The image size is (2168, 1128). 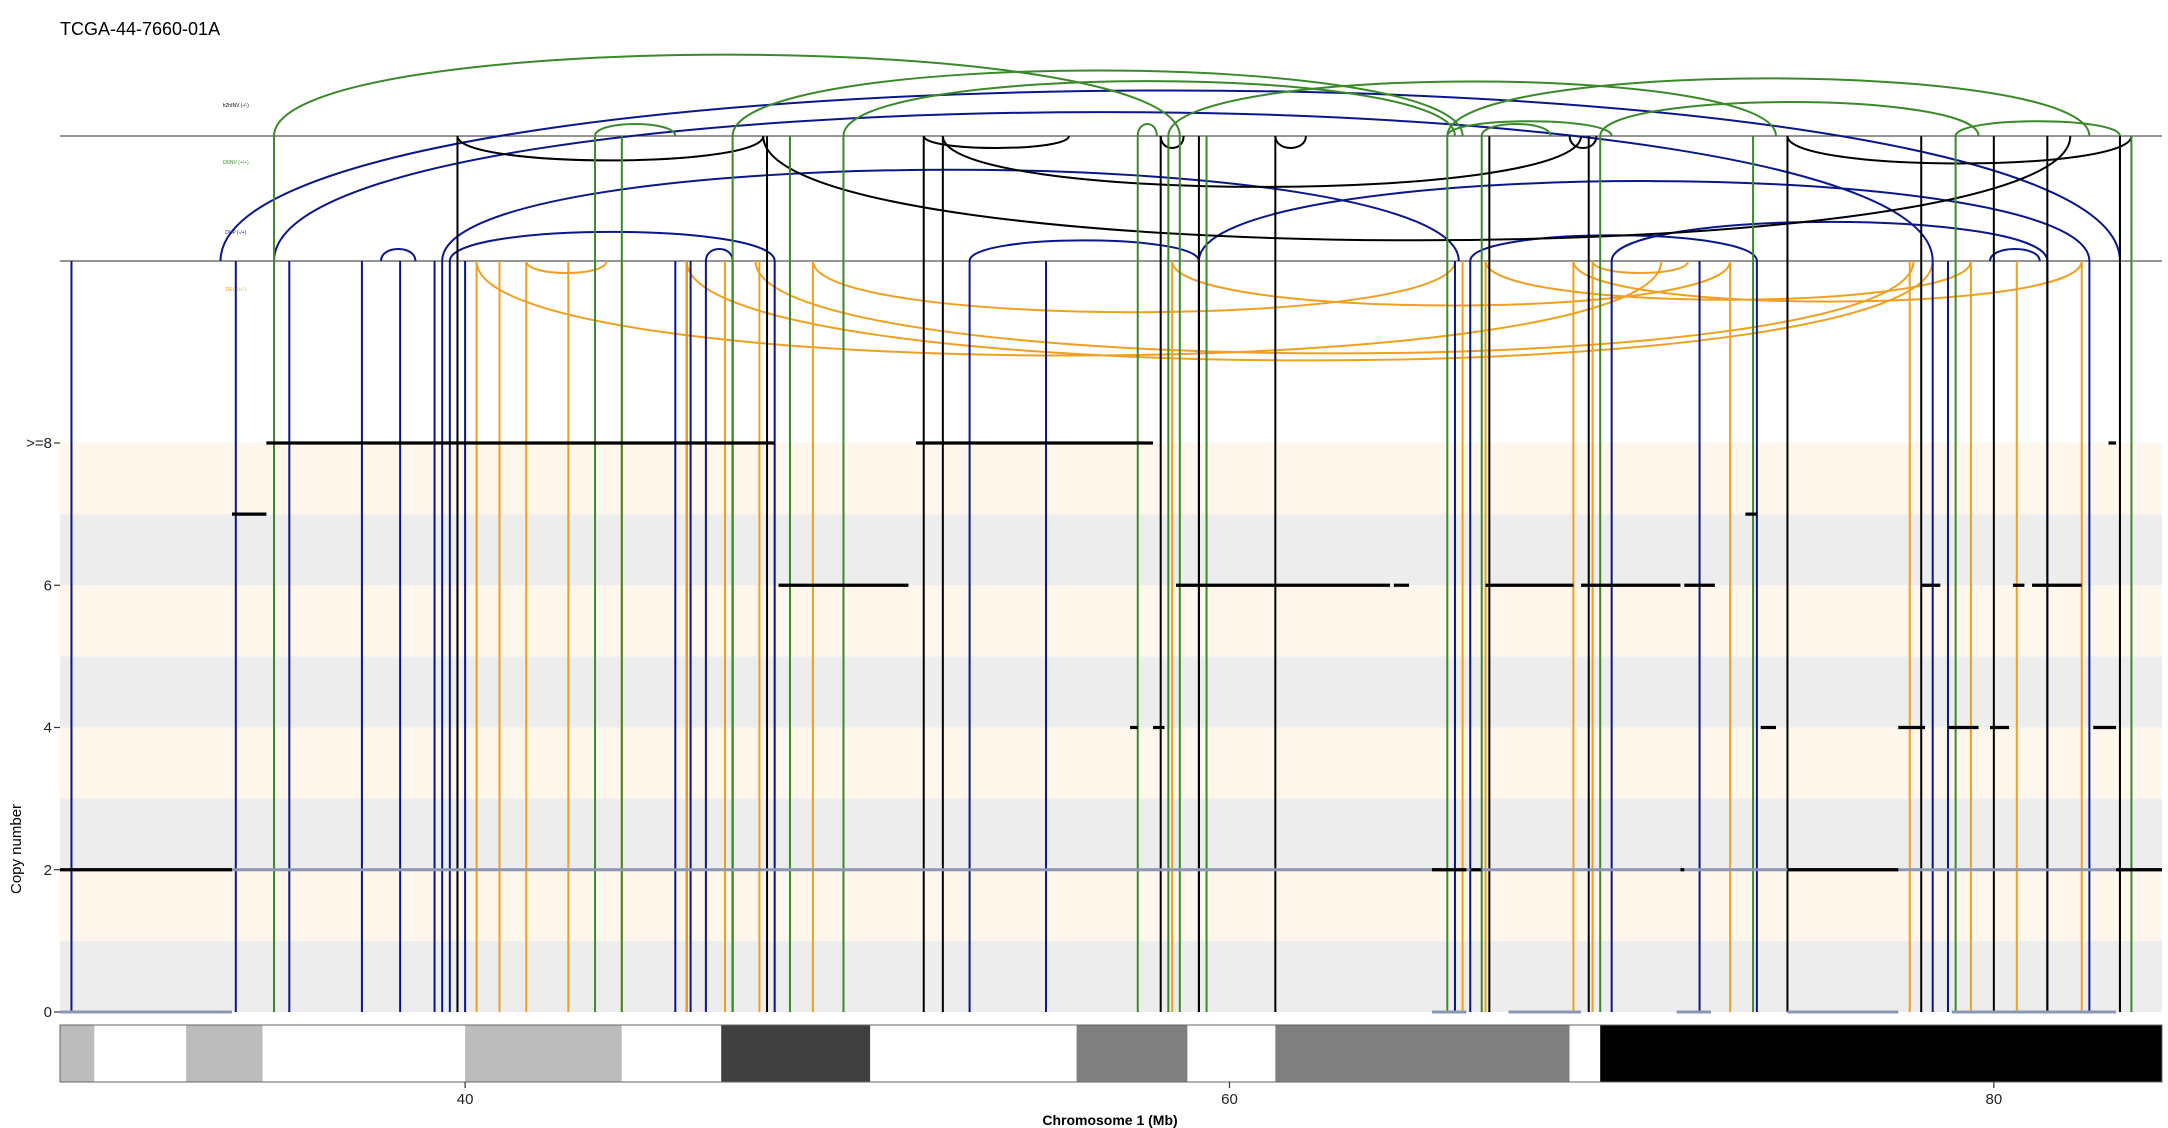 What do you see at coordinates (43, 728) in the screenshot?
I see `y-axis: 0 2 4 6 >=8` at bounding box center [43, 728].